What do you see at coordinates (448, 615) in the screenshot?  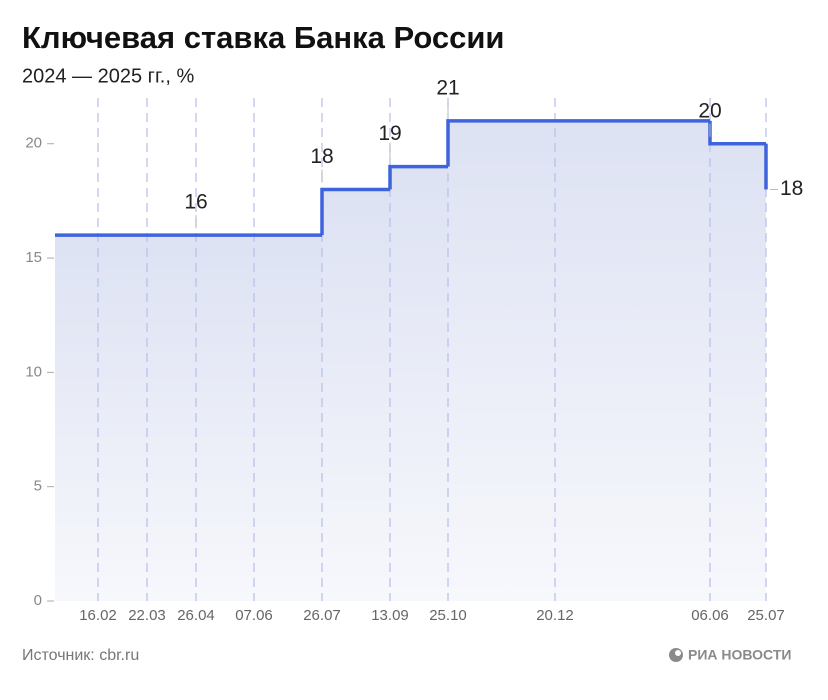 I see `x-tick-label: 25.10` at bounding box center [448, 615].